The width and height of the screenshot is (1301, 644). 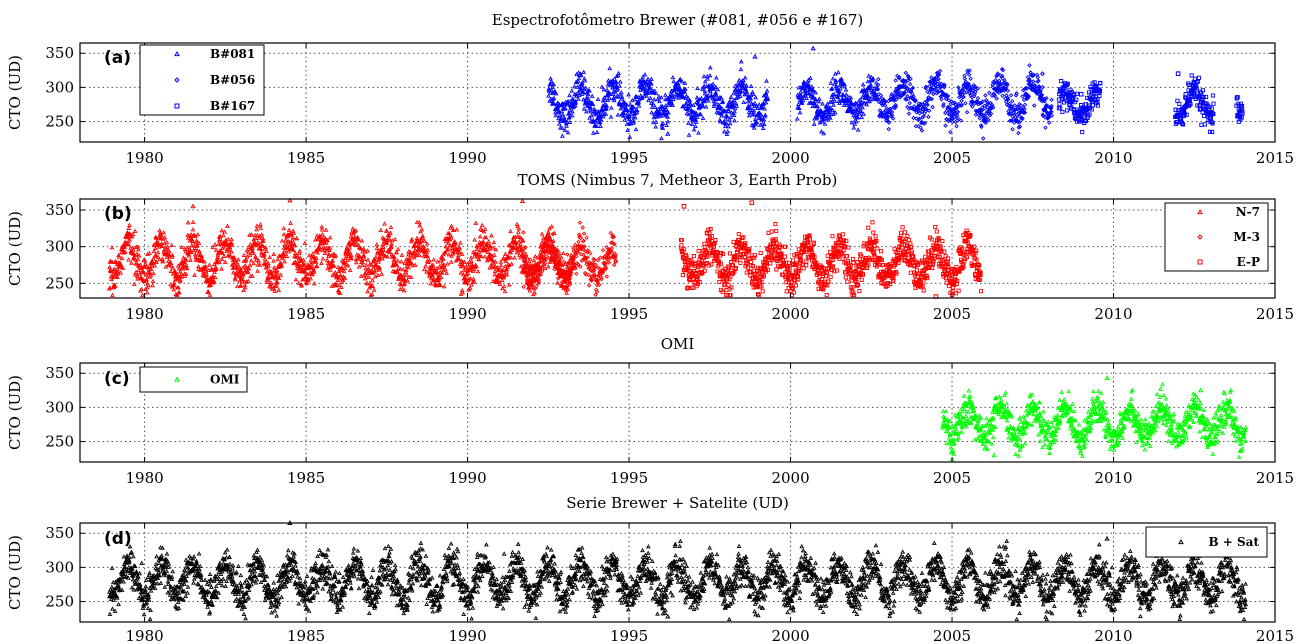 I want to click on series-e-p-points, so click(x=831, y=259).